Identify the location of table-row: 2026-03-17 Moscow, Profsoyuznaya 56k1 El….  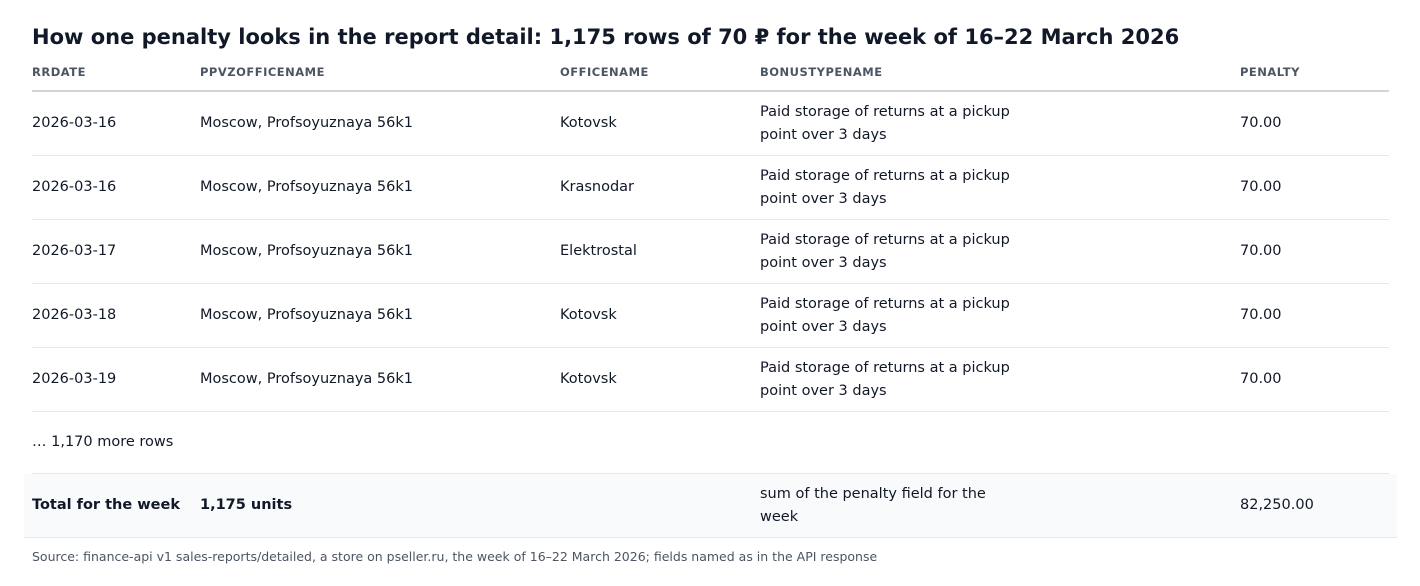
(710, 252).